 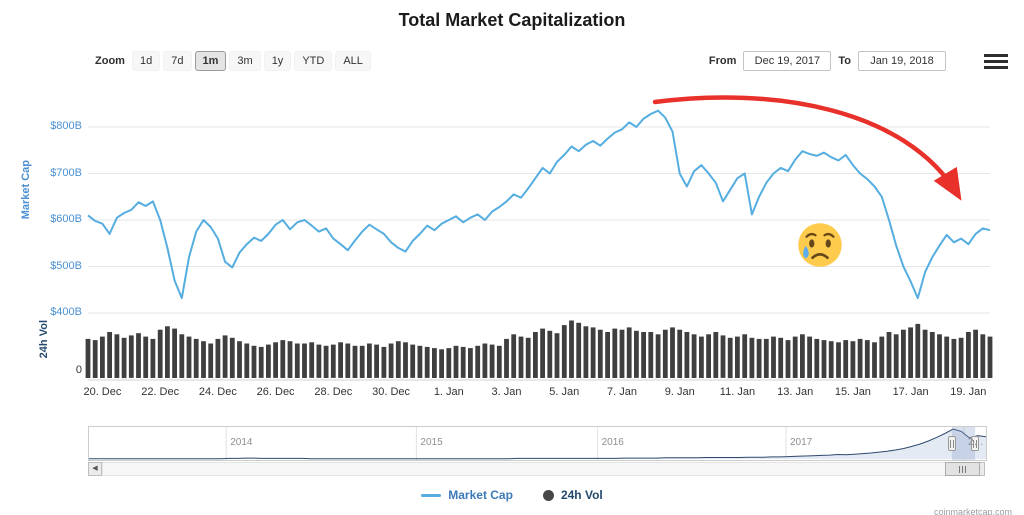 What do you see at coordinates (66, 219) in the screenshot?
I see `y-axis-tick-label: $600B` at bounding box center [66, 219].